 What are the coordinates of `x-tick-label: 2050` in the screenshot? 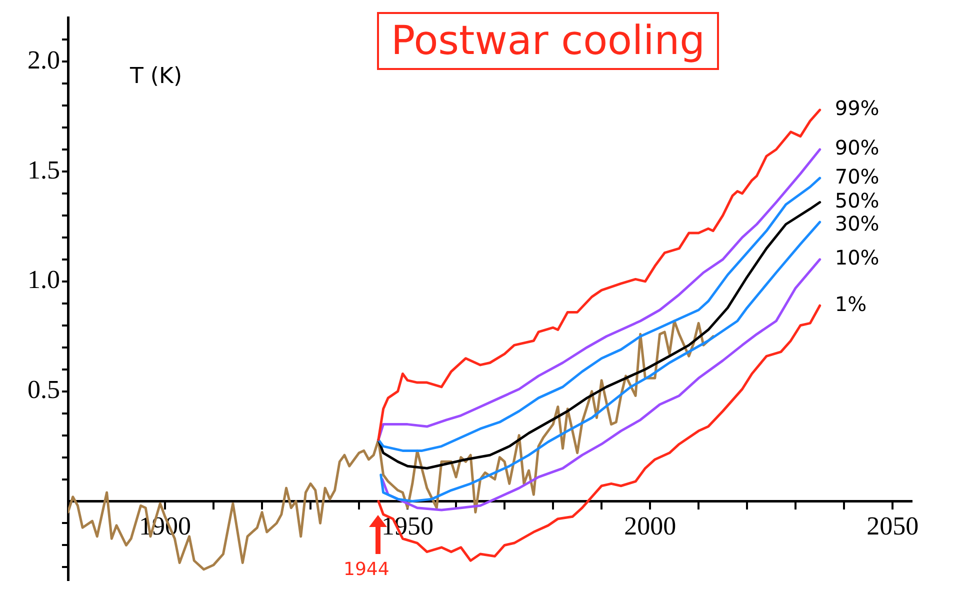 It's located at (892, 526).